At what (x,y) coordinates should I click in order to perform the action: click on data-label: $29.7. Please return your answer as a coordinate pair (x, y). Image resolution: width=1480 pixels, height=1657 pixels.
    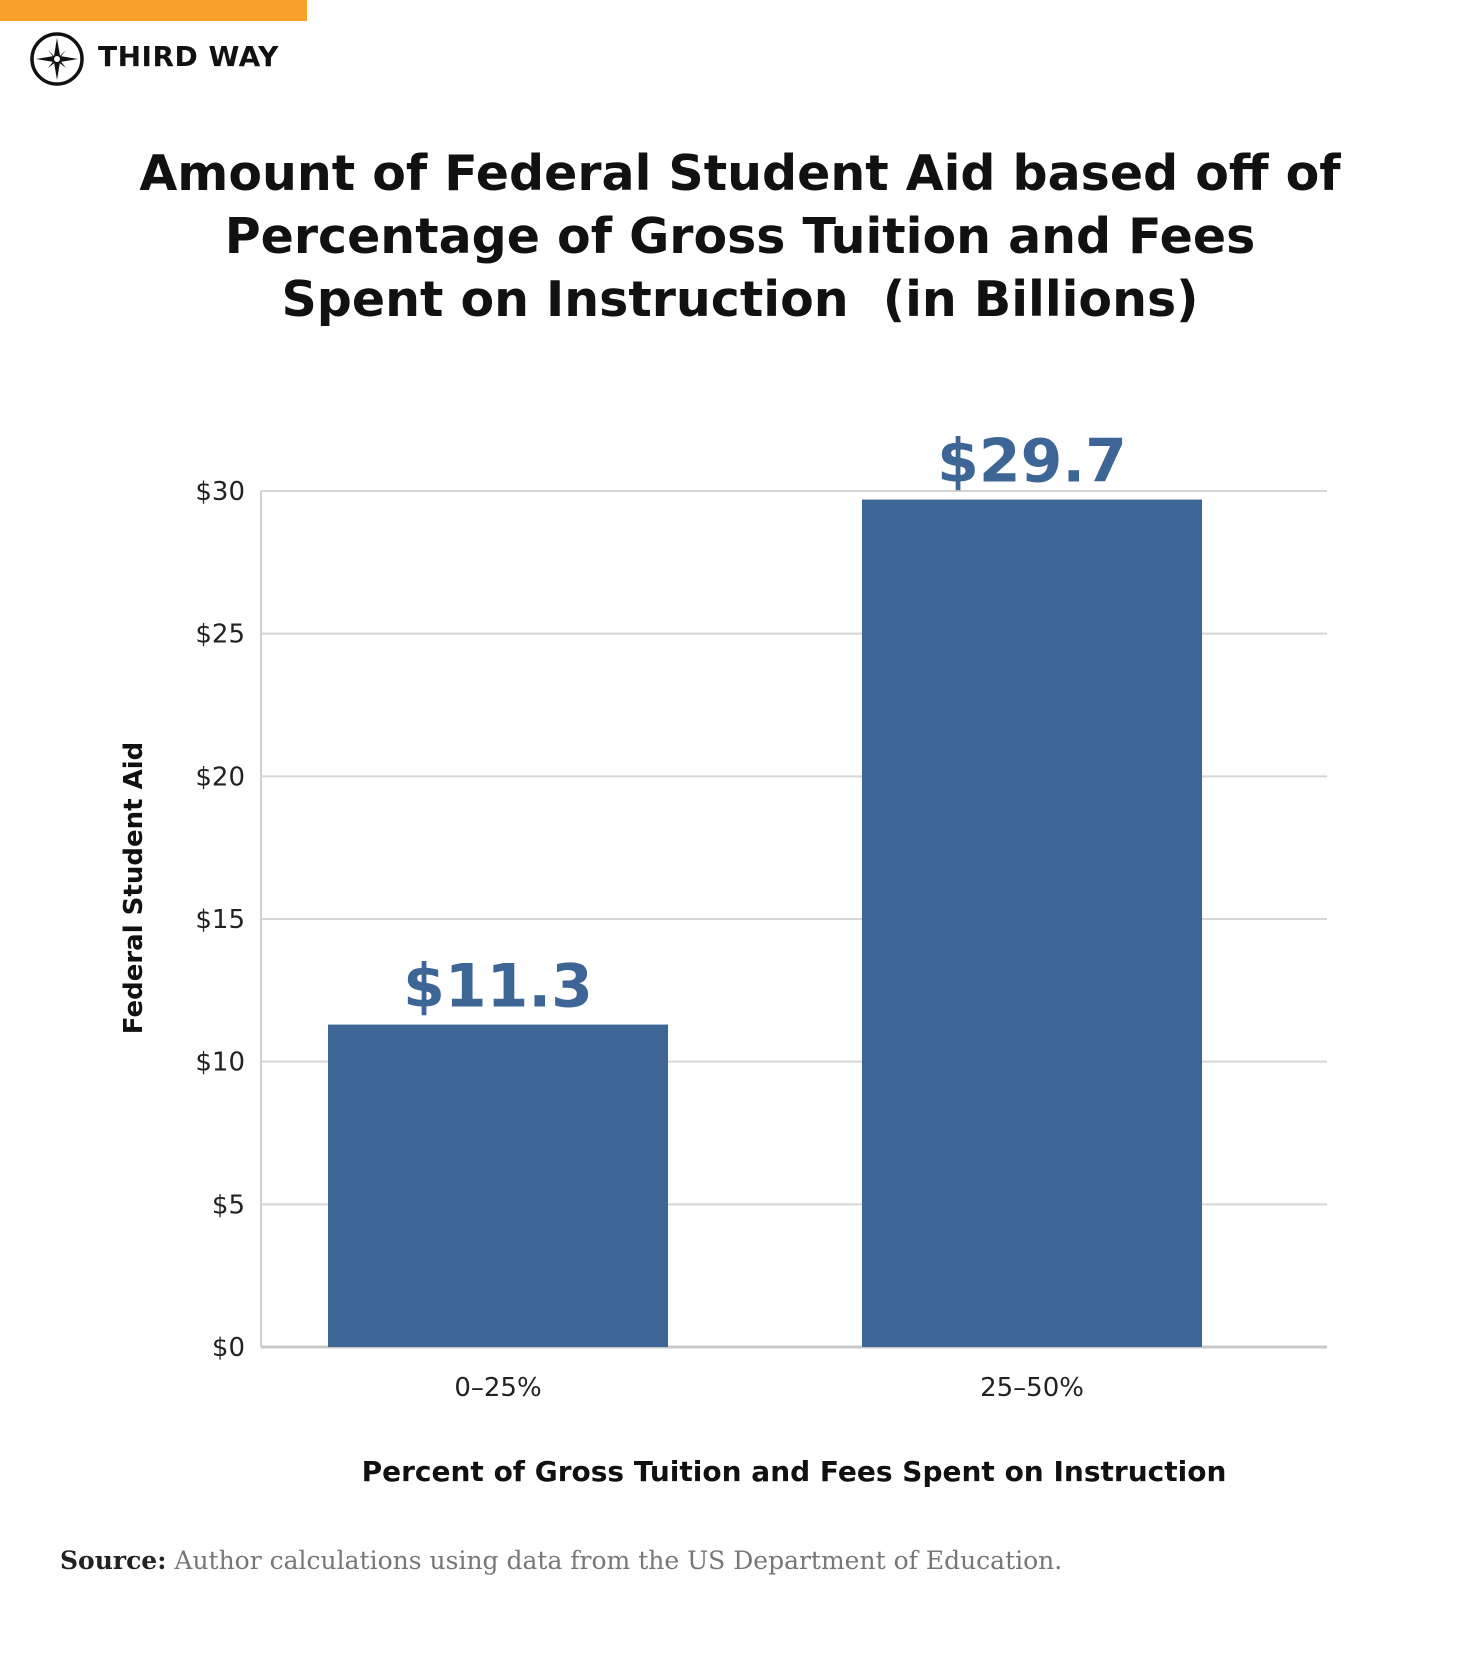
    Looking at the image, I should click on (1032, 462).